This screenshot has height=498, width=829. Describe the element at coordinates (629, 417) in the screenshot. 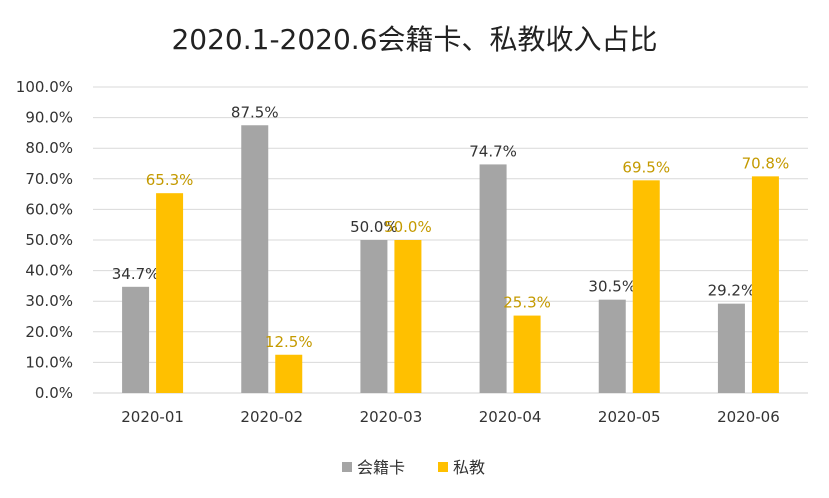

I see `x-category-label: 2020-05` at that location.